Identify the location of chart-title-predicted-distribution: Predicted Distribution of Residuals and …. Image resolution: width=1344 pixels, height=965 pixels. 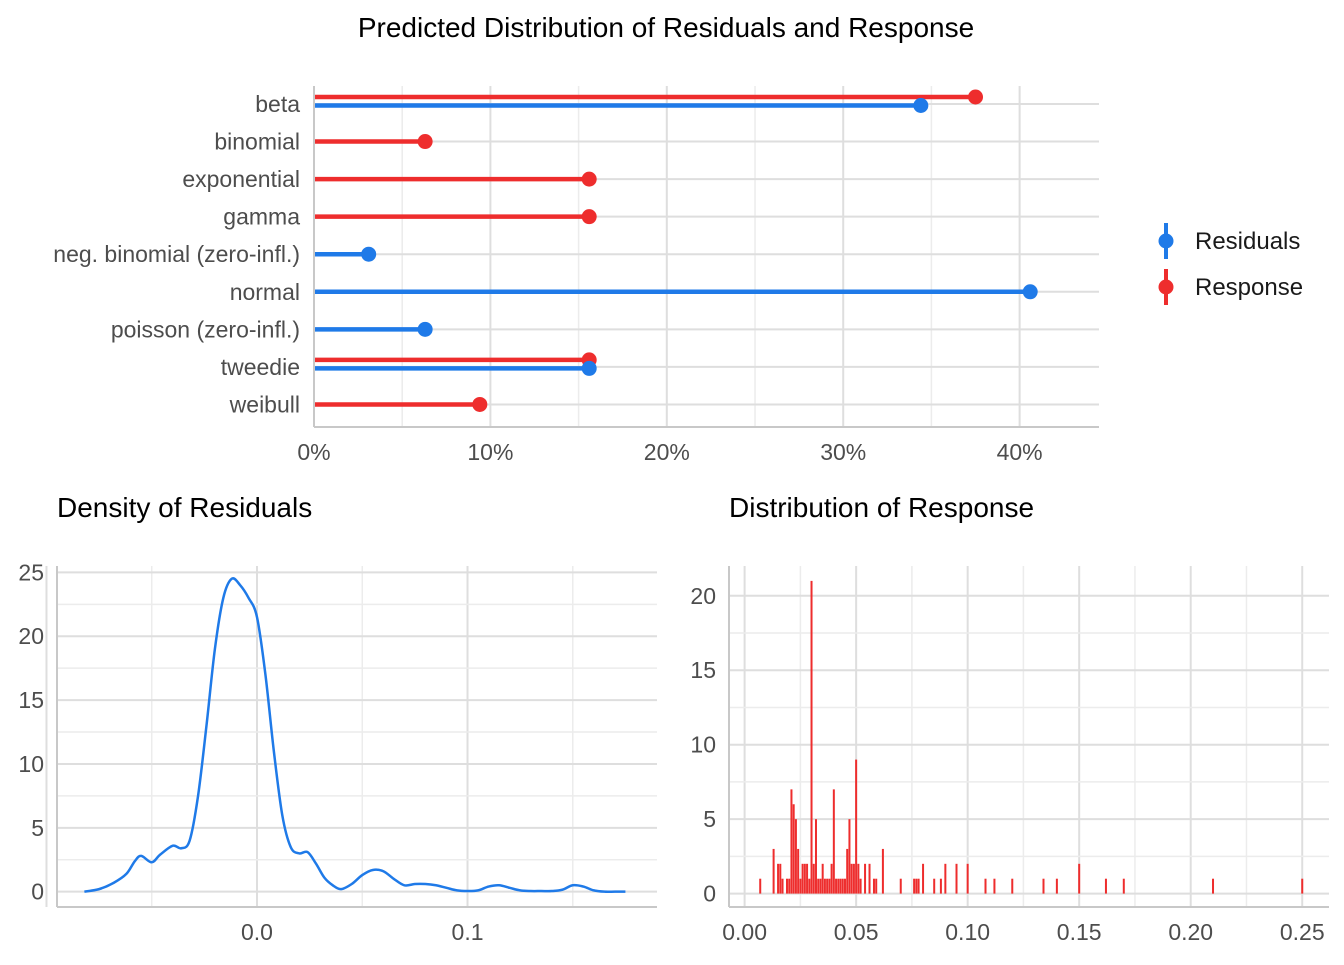
(666, 27).